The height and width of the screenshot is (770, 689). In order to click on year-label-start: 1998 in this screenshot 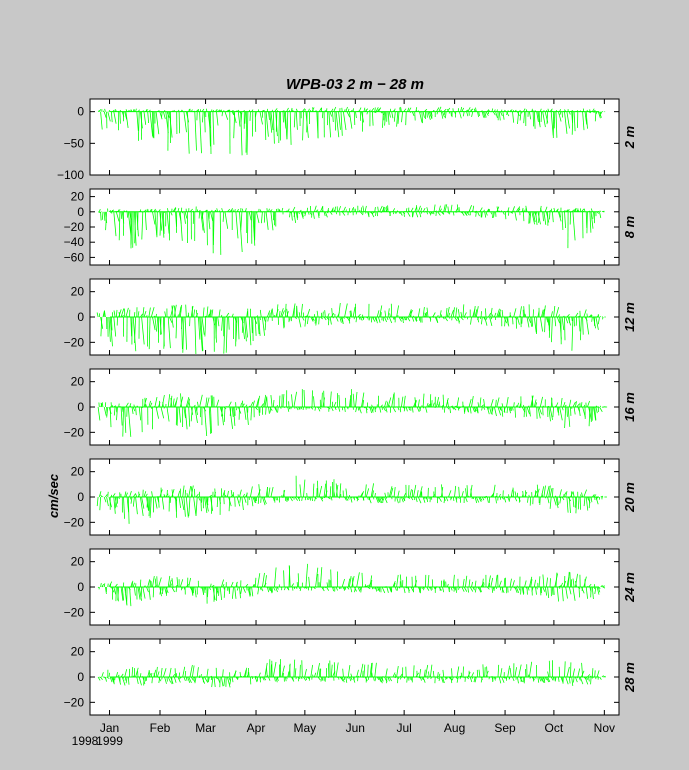, I will do `click(85, 741)`.